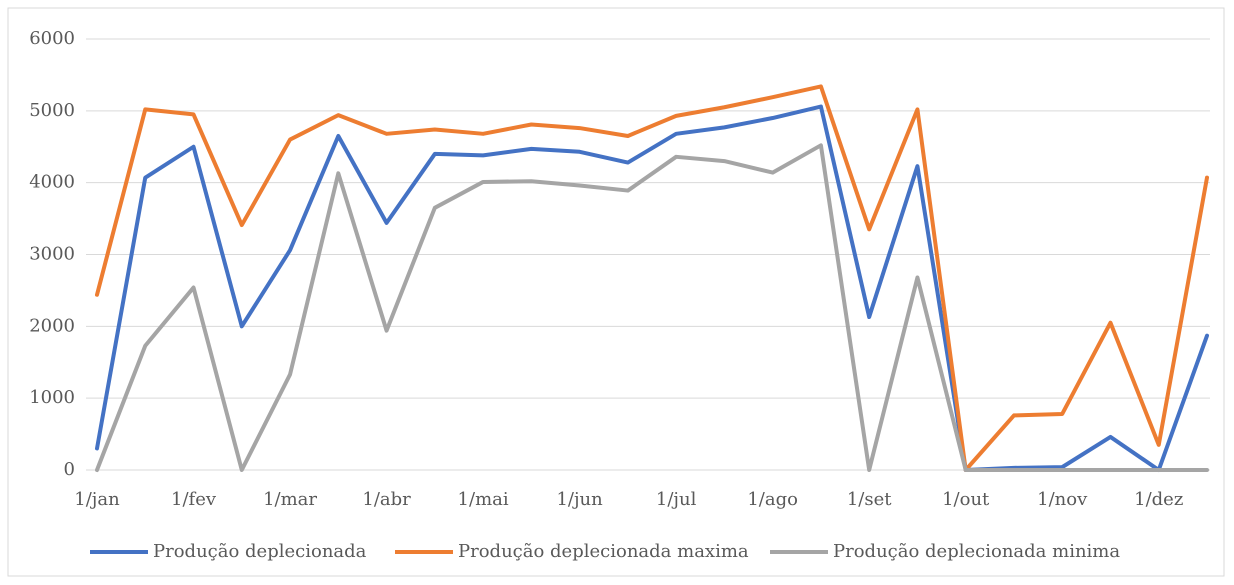  Describe the element at coordinates (194, 499) in the screenshot. I see `x-tick-label: 1/fev` at that location.